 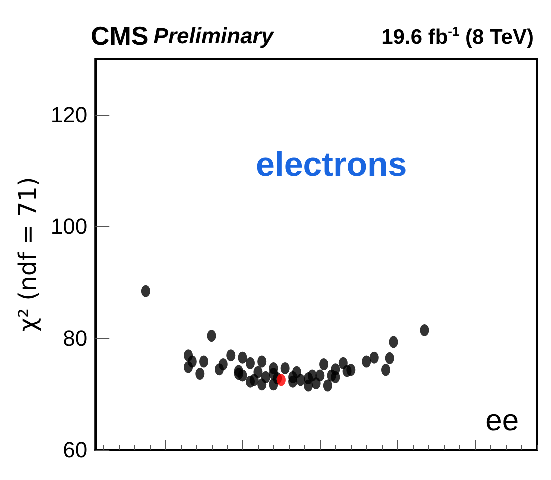 What do you see at coordinates (28, 254) in the screenshot?
I see `y-axis-title: χ² (ndf = 71)` at bounding box center [28, 254].